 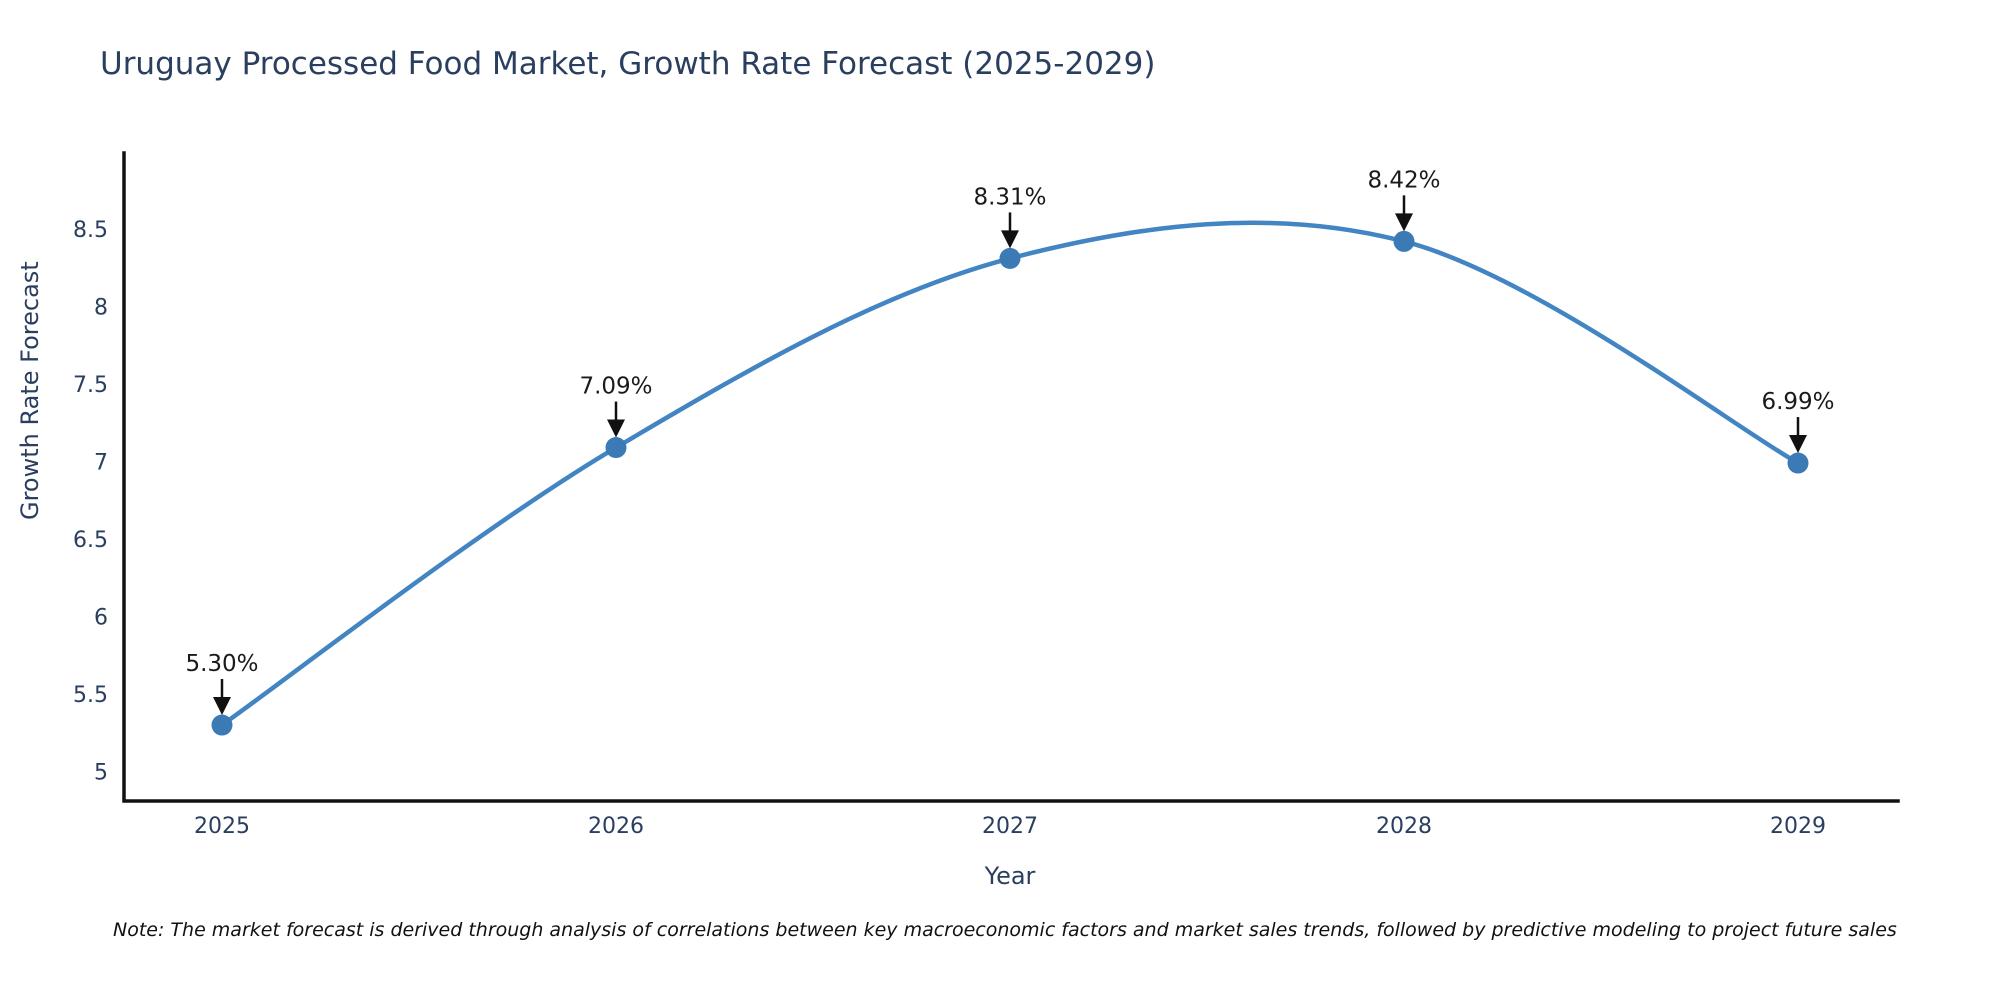 I want to click on x-axis-title: Year, so click(x=1010, y=876).